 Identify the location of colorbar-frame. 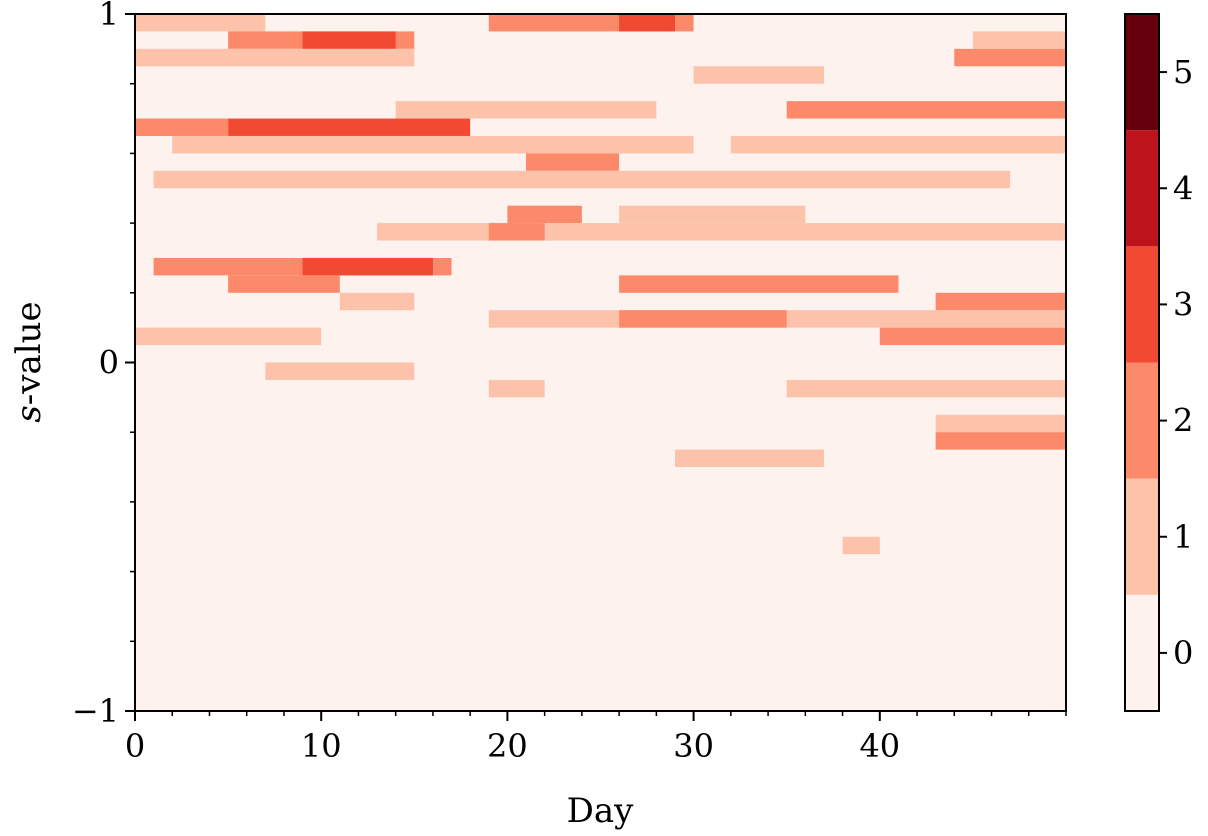
(1142, 362).